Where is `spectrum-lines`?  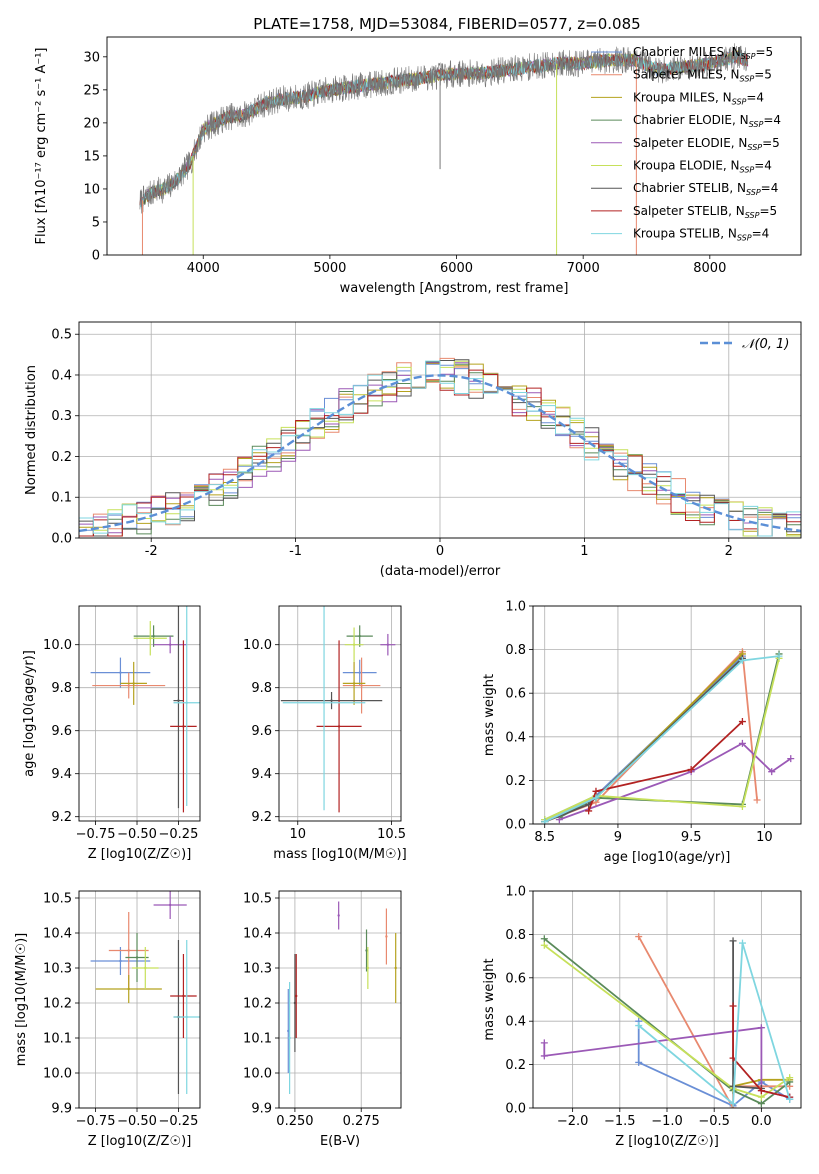 spectrum-lines is located at coordinates (444, 149).